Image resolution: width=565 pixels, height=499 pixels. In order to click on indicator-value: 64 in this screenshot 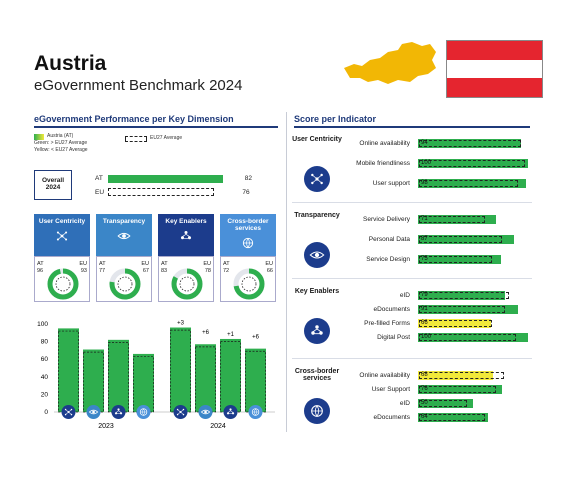, I will do `click(424, 417)`.